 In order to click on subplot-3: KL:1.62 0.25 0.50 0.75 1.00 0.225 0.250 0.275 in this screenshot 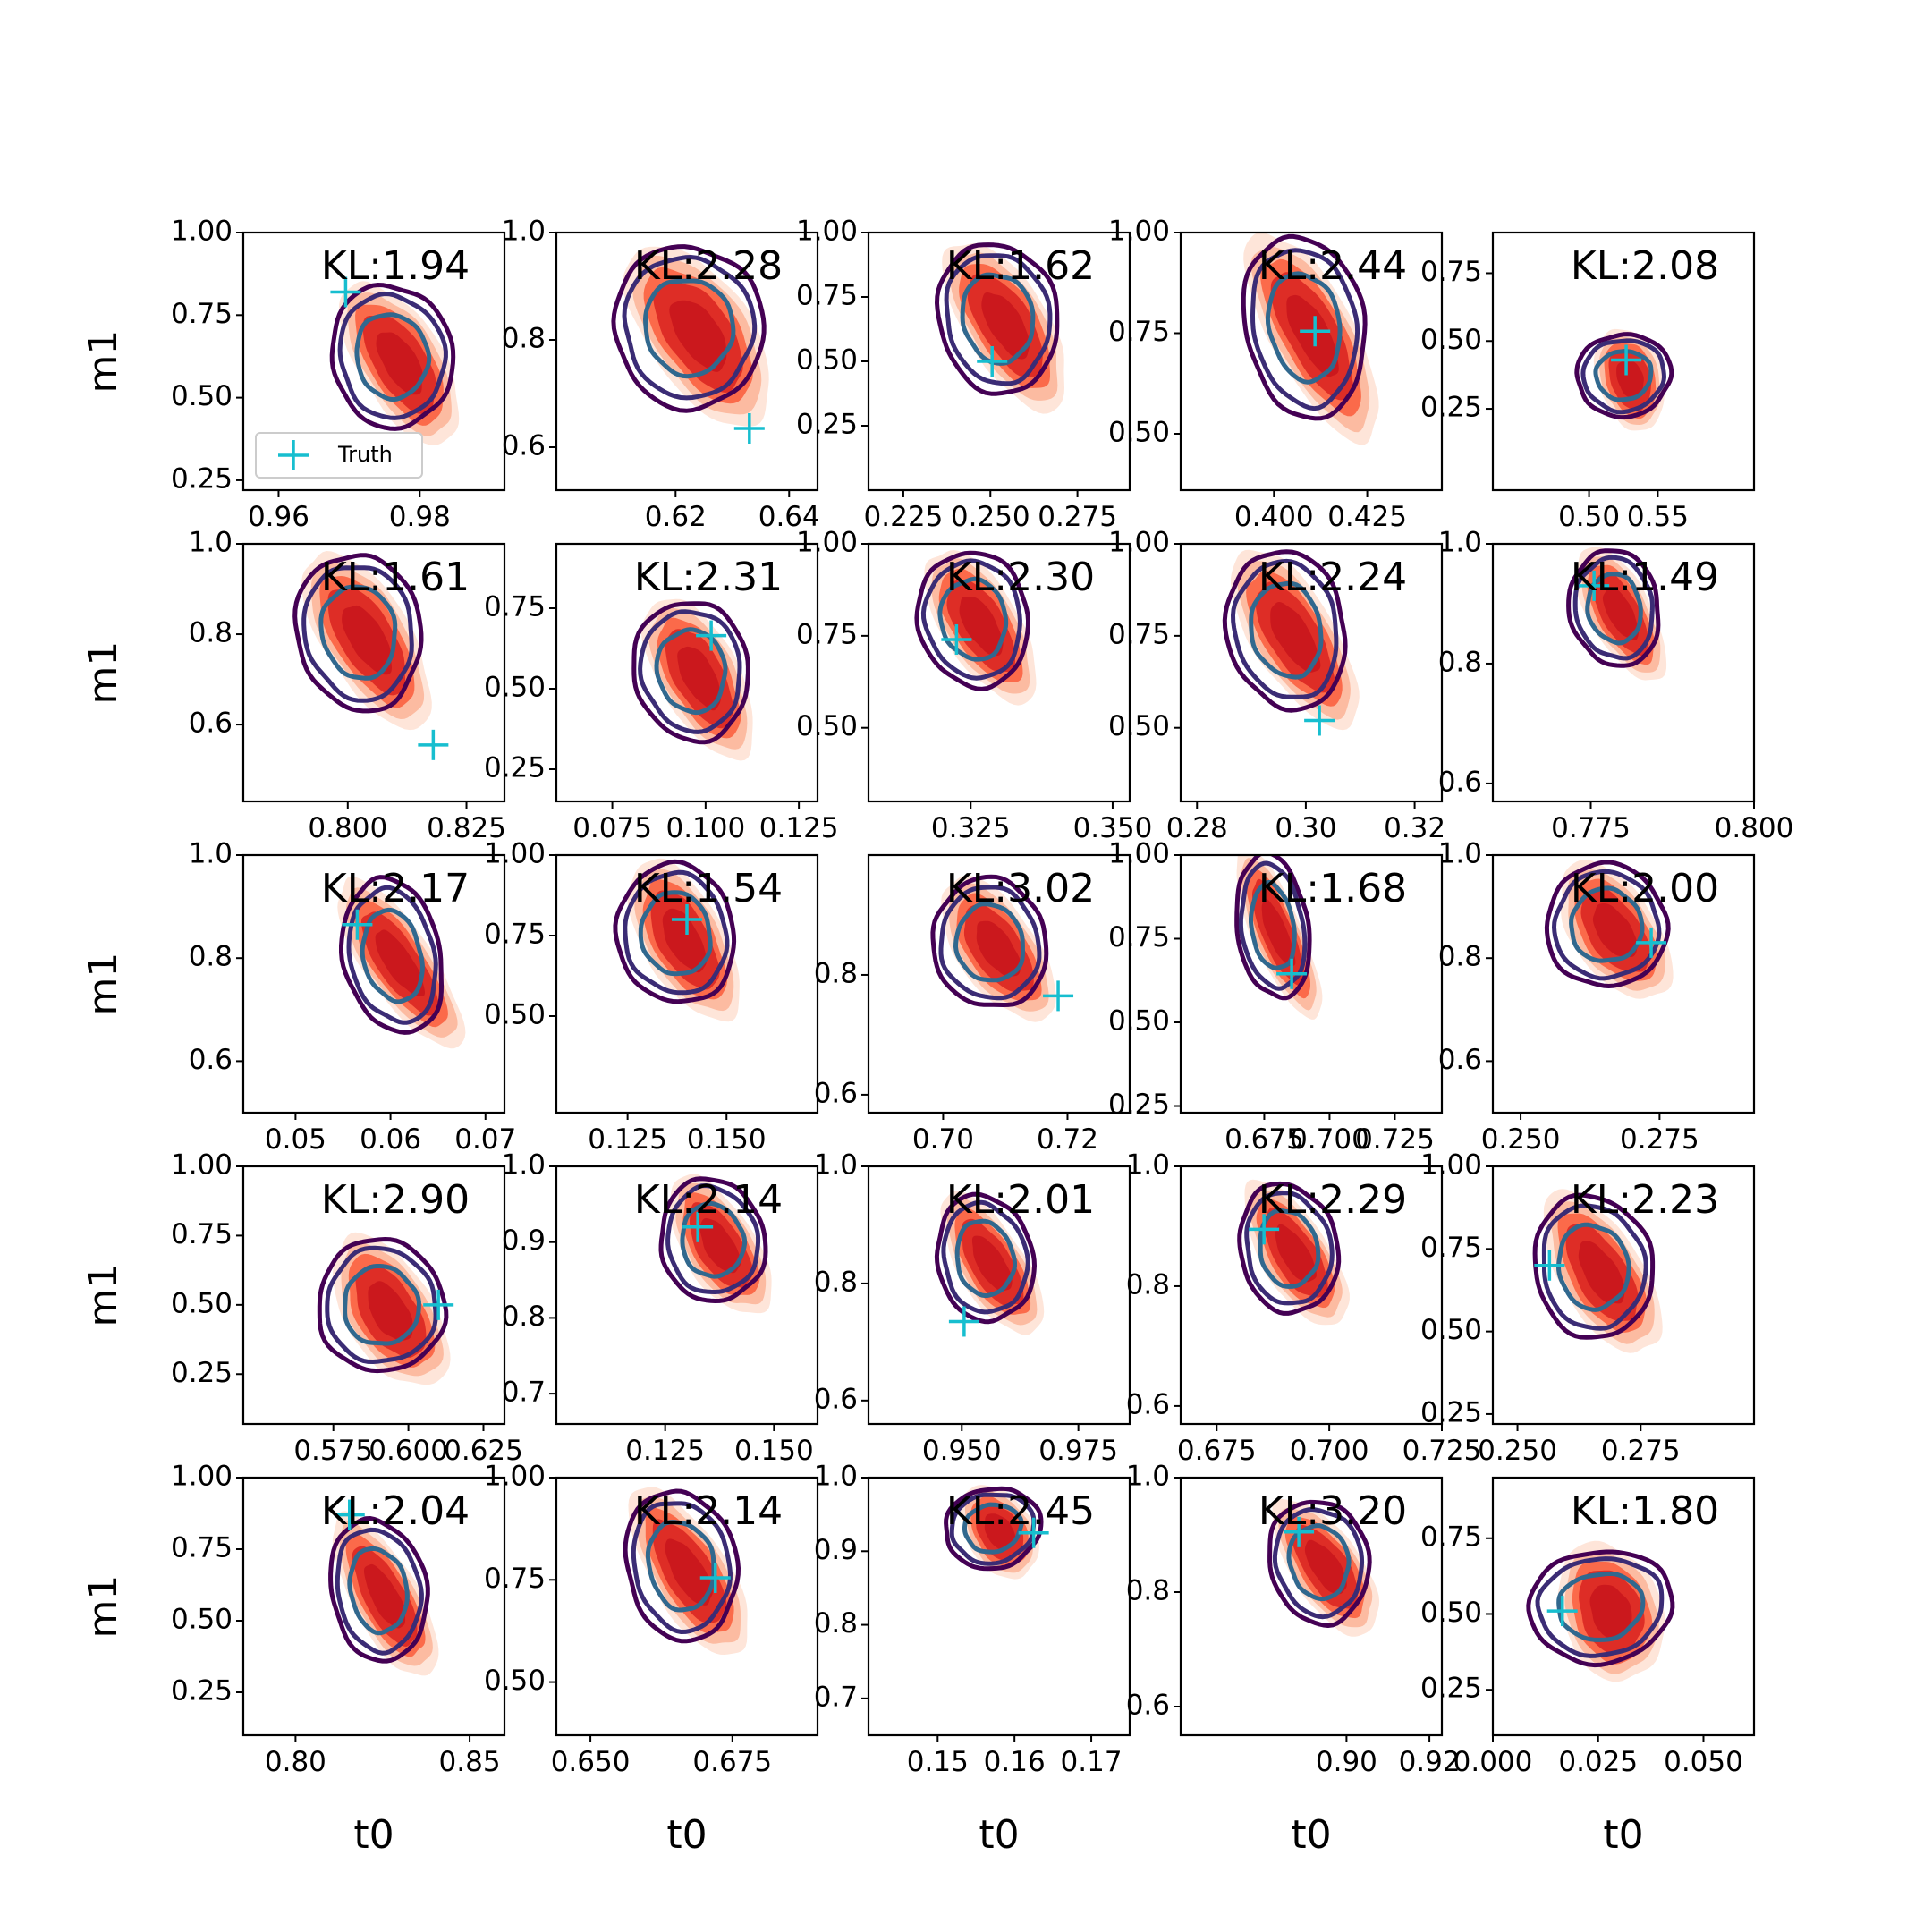, I will do `click(963, 374)`.